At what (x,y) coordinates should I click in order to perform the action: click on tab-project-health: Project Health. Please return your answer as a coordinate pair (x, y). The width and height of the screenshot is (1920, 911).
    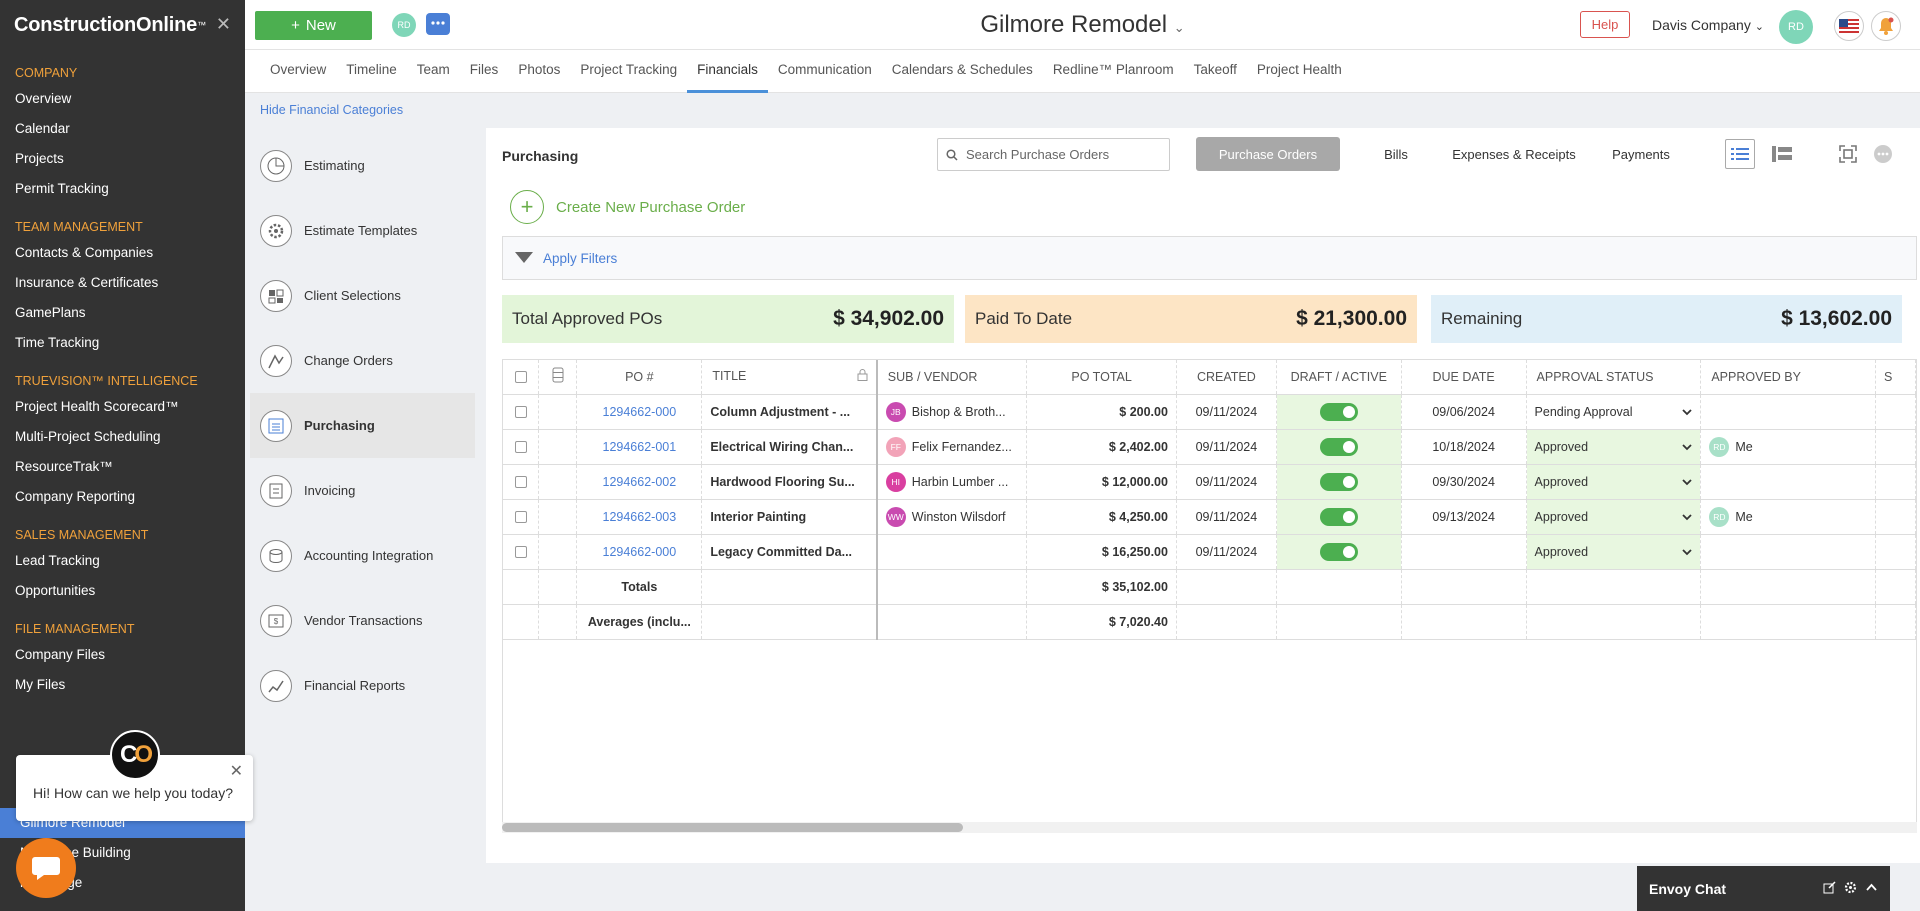
    Looking at the image, I should click on (1299, 69).